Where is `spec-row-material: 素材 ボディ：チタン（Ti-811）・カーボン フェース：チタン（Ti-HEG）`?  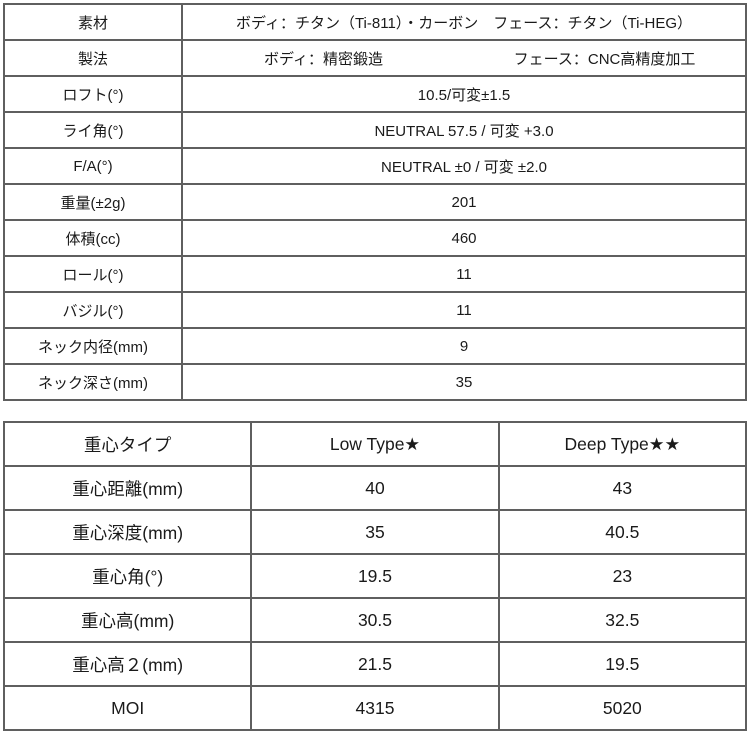 spec-row-material: 素材 ボディ：チタン（Ti-811）・カーボン フェース：チタン（Ti-HEG） is located at coordinates (375, 22).